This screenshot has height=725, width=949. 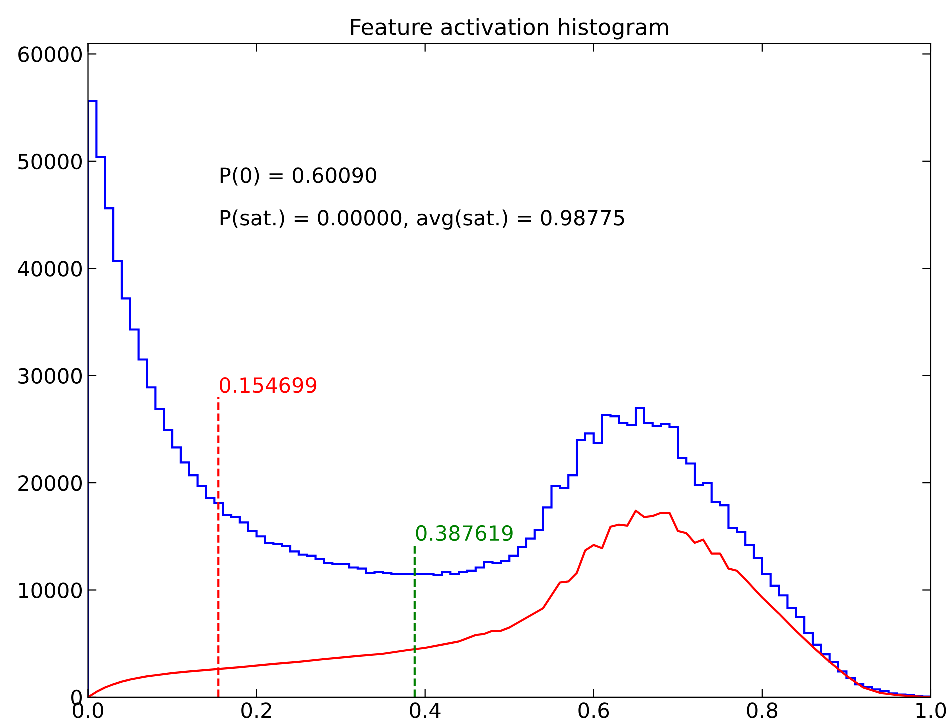 I want to click on annotation: 0.154699, so click(x=268, y=385).